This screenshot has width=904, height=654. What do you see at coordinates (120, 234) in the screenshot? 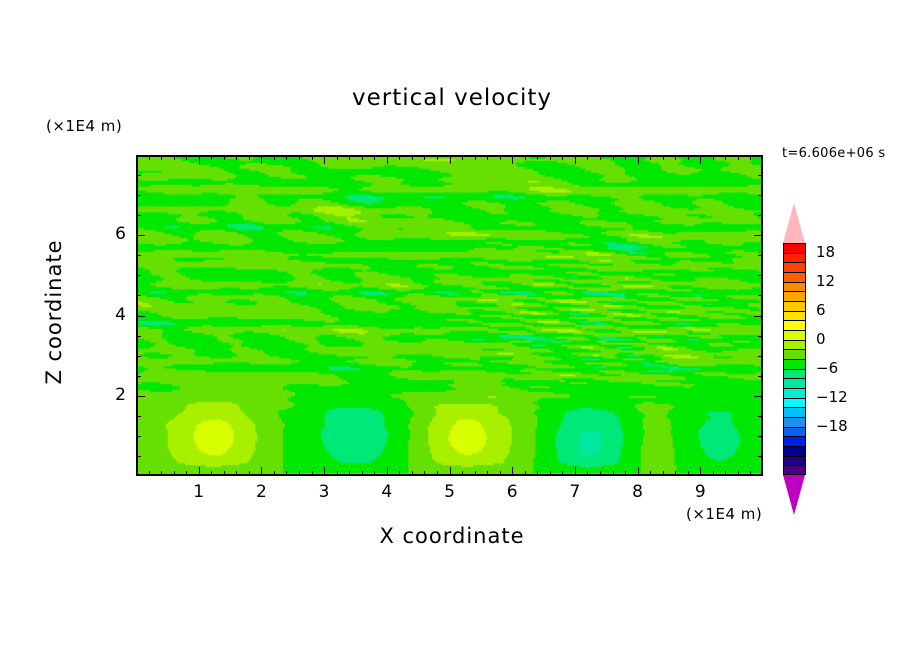
I see `y-tick-label: 6` at bounding box center [120, 234].